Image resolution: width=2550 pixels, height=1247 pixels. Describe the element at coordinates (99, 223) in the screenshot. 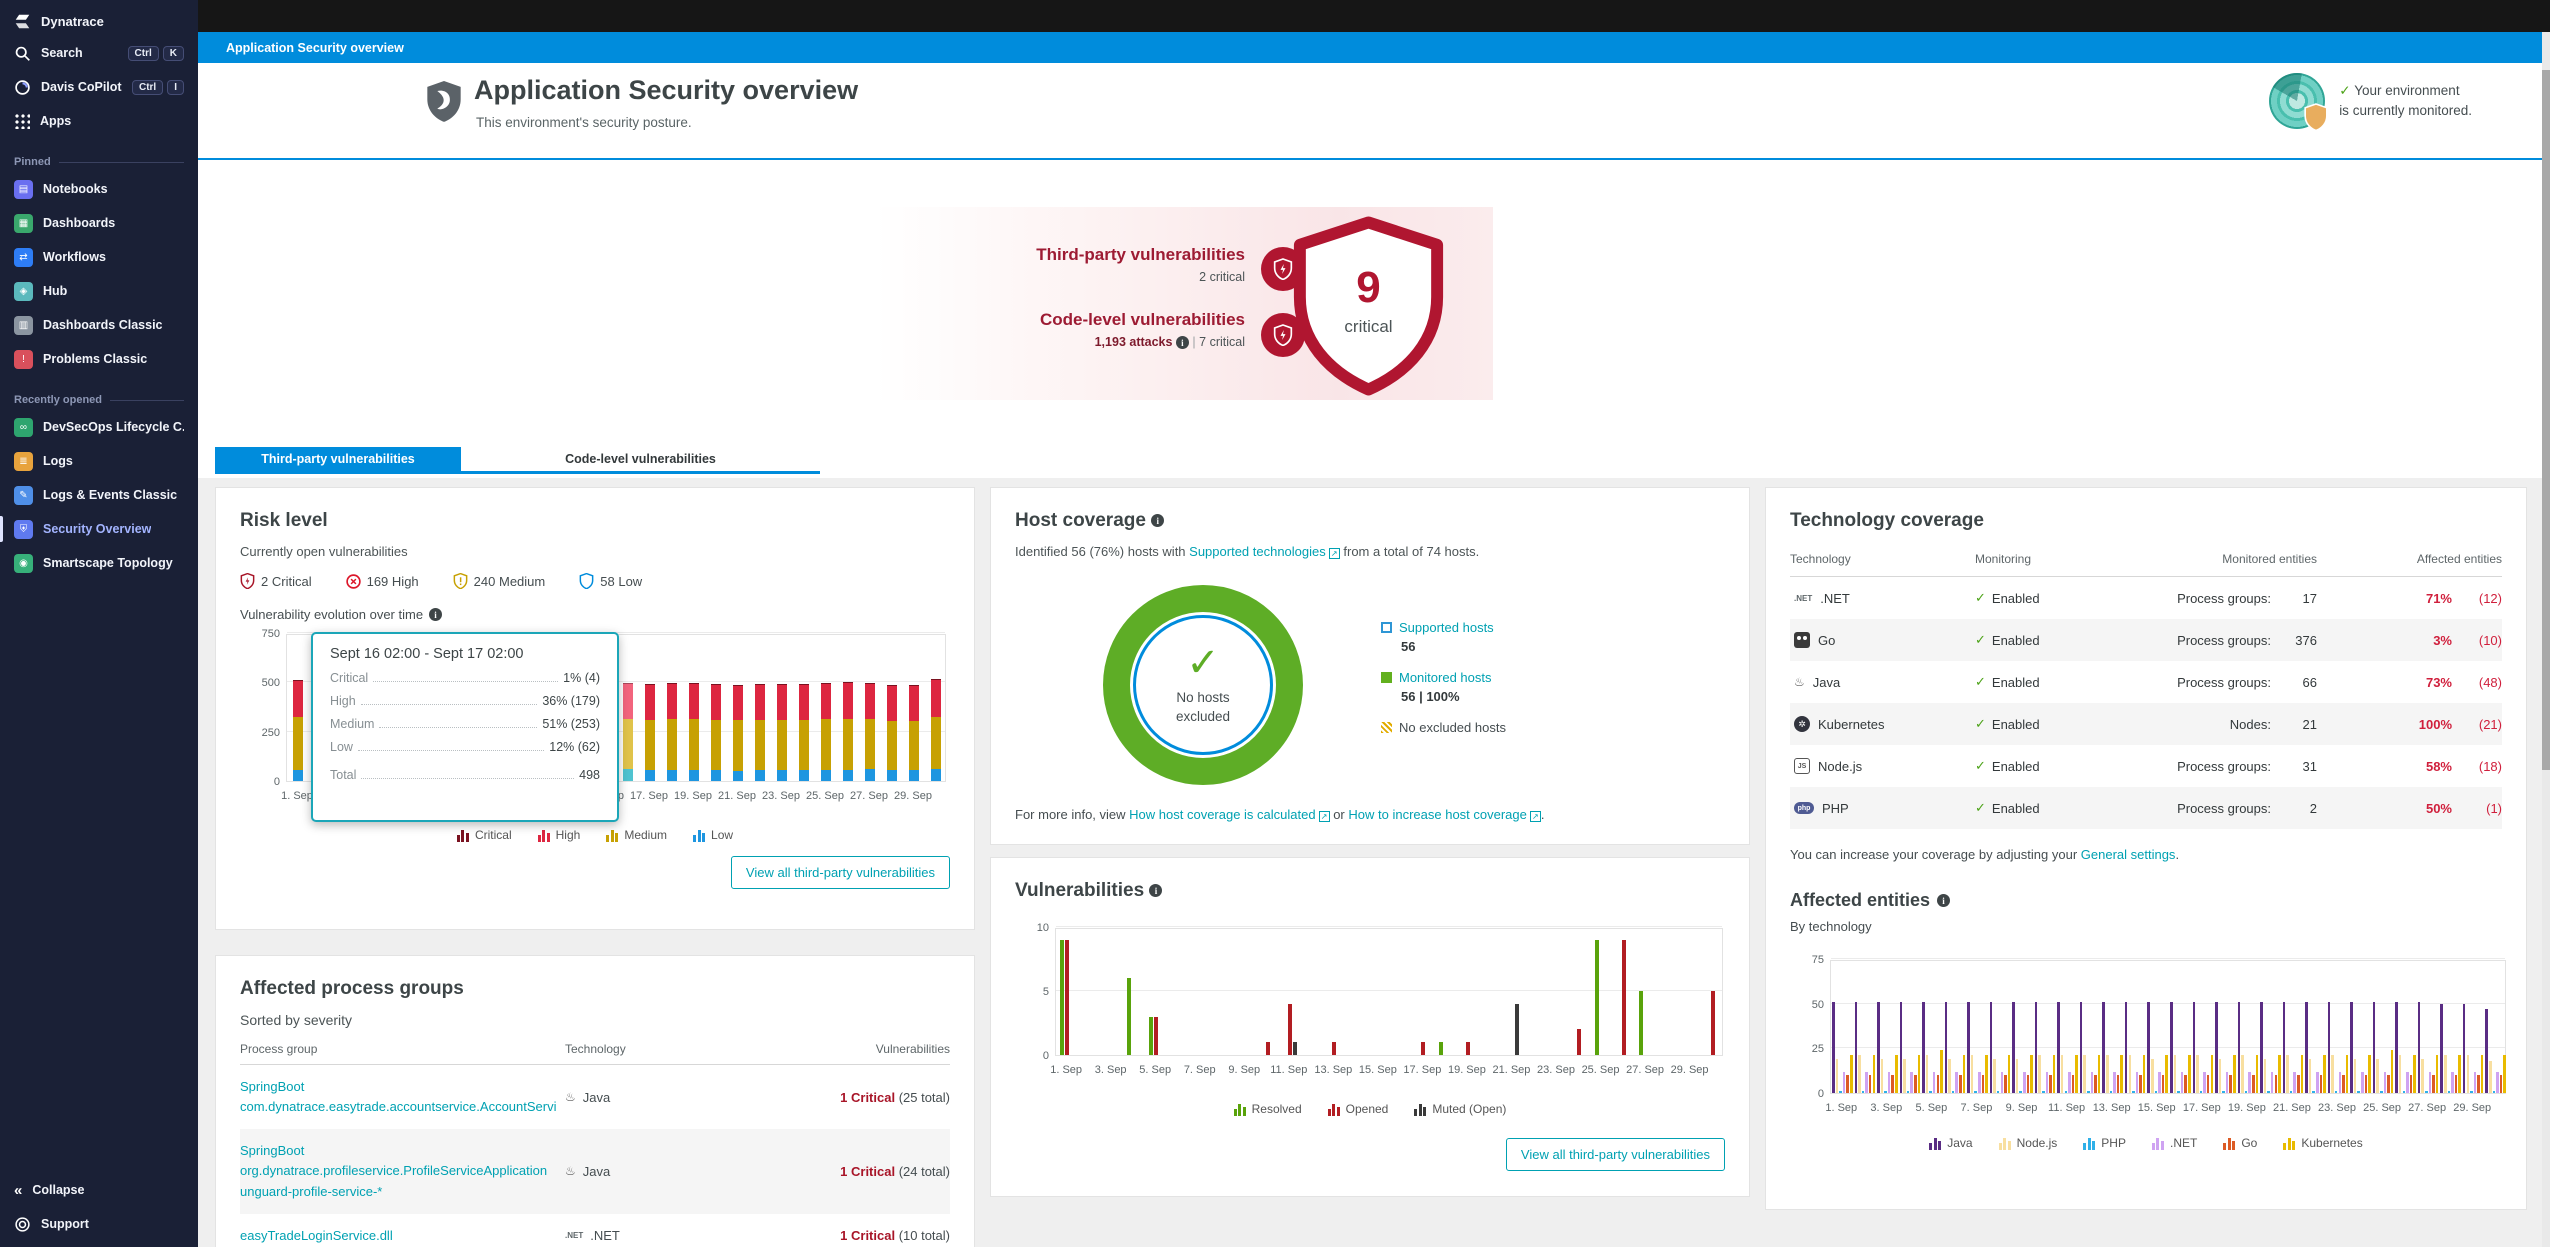

I see `sidebar-item-dashboards: ▦ Dashboards` at that location.